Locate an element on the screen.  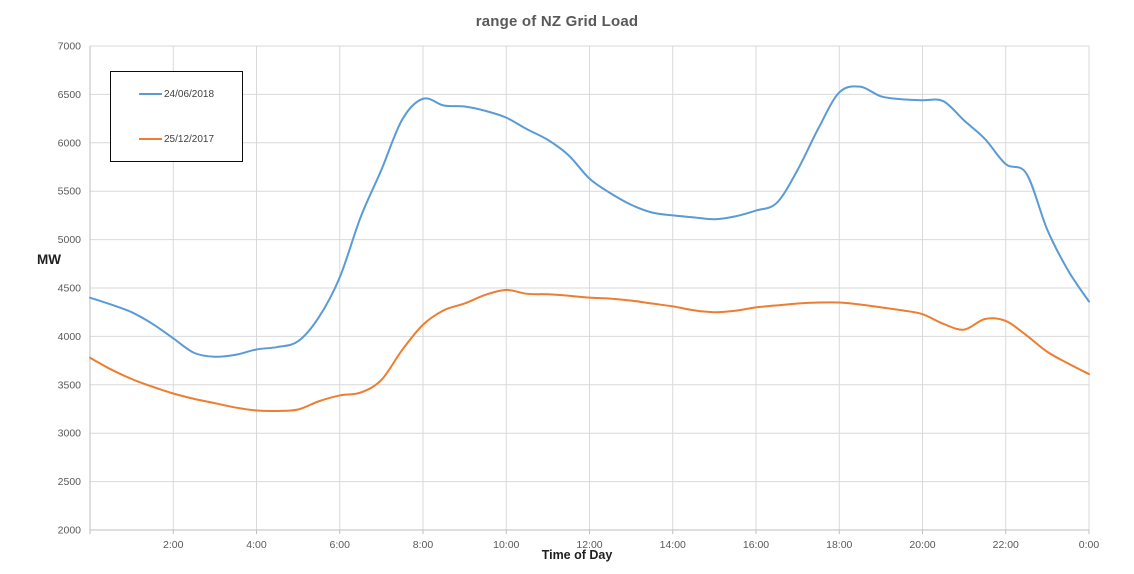
legend-entry: 25/12/2017 is located at coordinates (176, 139).